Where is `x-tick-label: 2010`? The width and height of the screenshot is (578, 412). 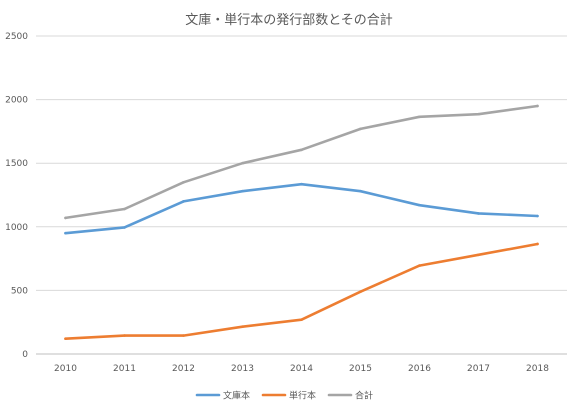
x-tick-label: 2010 is located at coordinates (65, 369).